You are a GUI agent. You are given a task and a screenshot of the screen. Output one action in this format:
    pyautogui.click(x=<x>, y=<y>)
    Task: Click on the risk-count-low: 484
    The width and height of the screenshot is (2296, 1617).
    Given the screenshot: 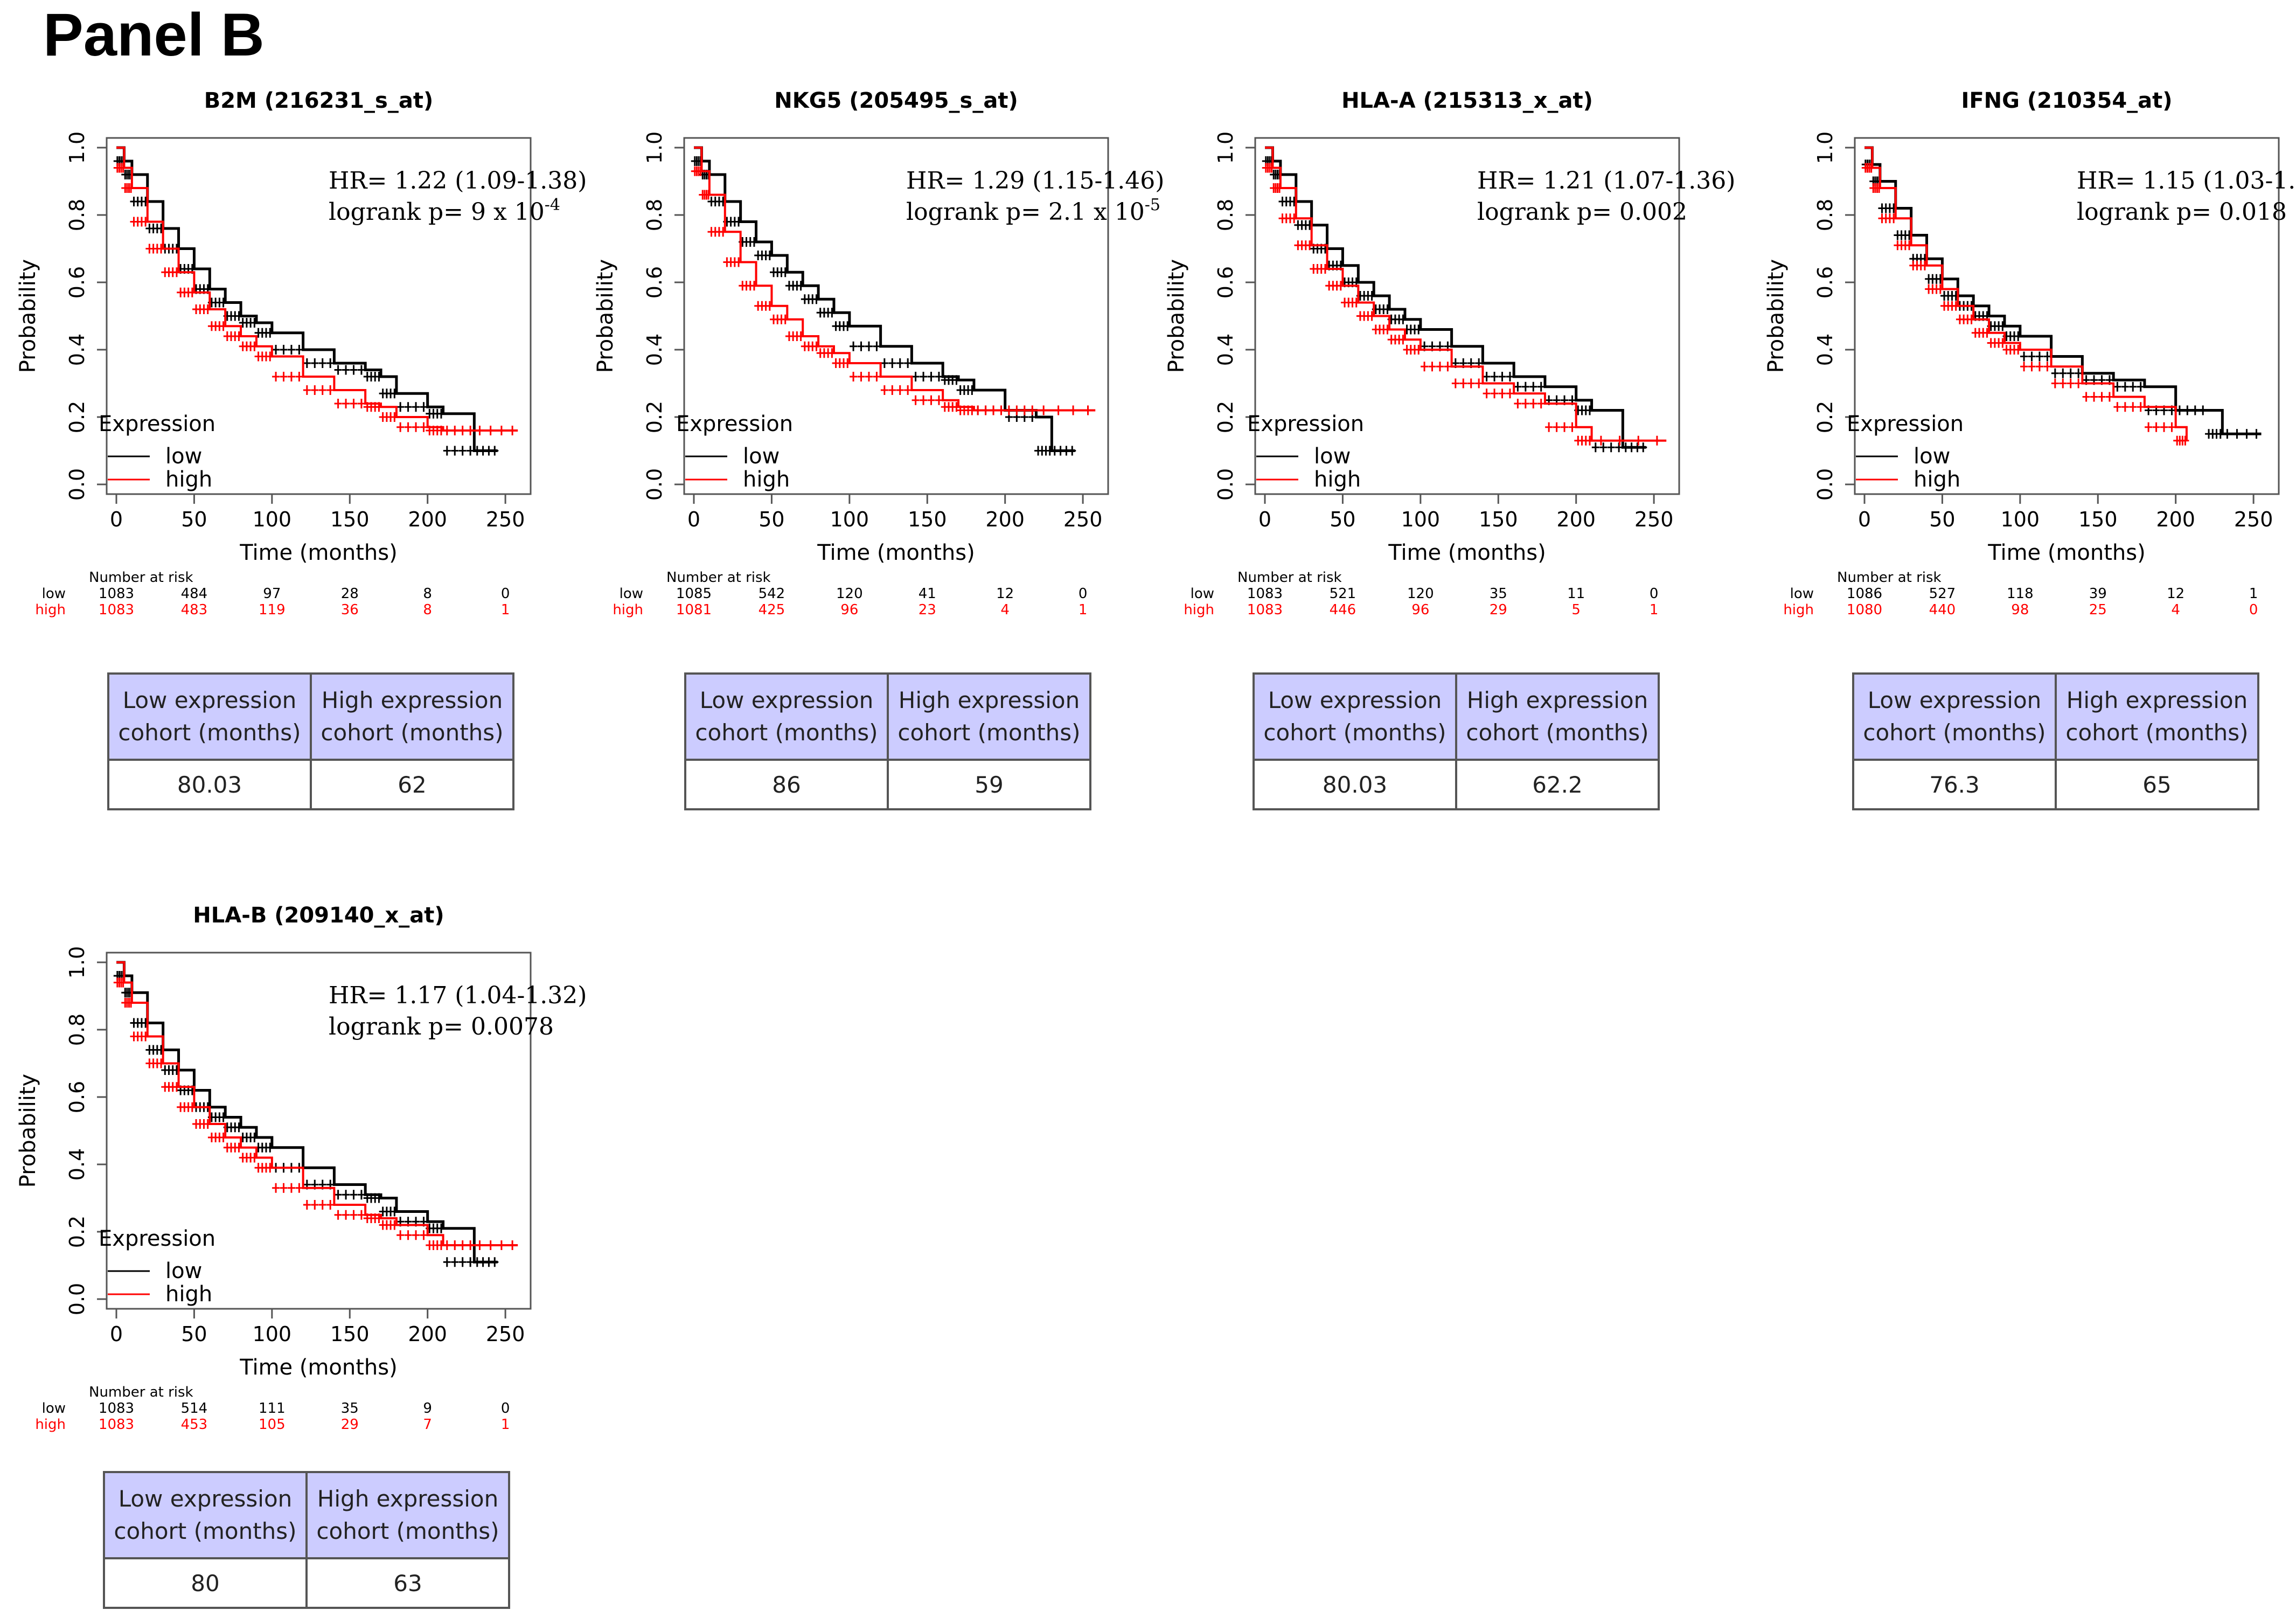 What is the action you would take?
    pyautogui.click(x=194, y=594)
    